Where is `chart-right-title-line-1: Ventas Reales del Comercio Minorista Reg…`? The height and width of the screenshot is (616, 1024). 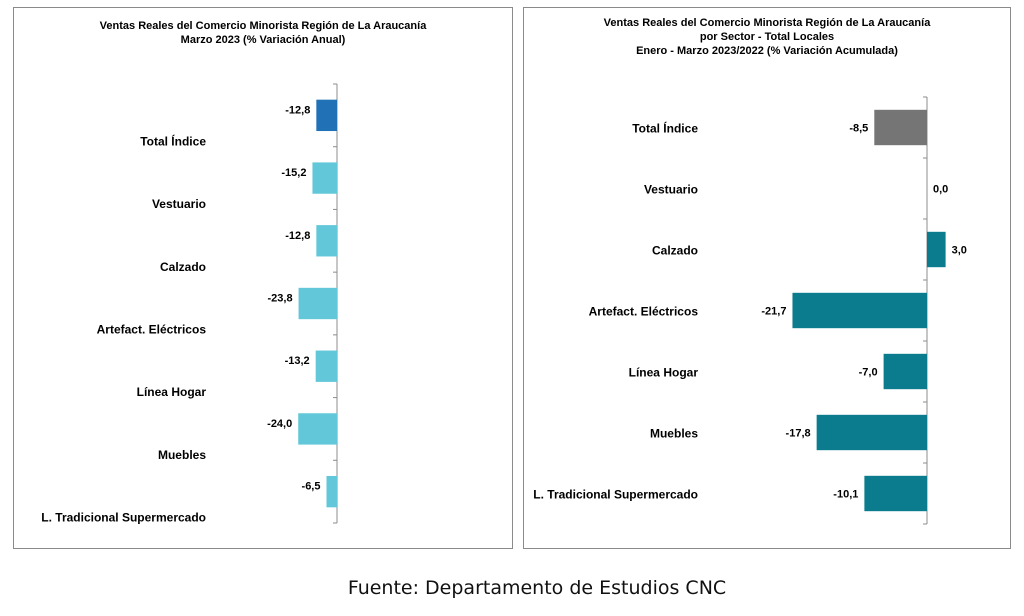 chart-right-title-line-1: Ventas Reales del Comercio Minorista Reg… is located at coordinates (767, 23).